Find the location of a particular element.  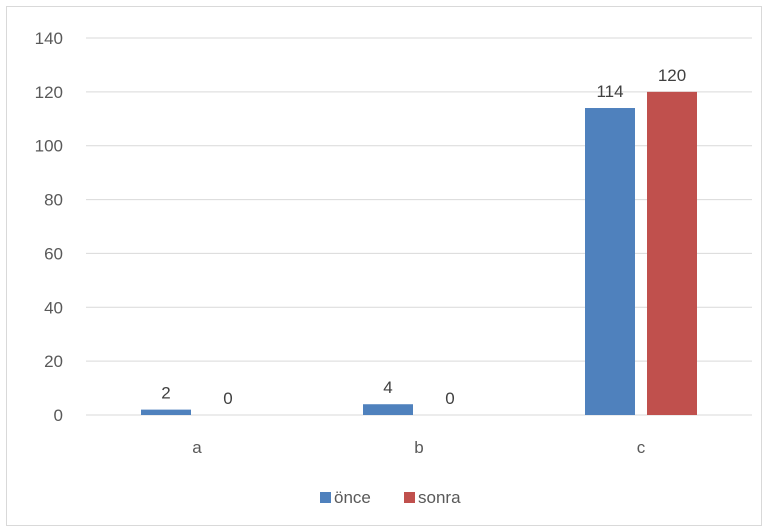

legend-swatch-sonra is located at coordinates (409, 497).